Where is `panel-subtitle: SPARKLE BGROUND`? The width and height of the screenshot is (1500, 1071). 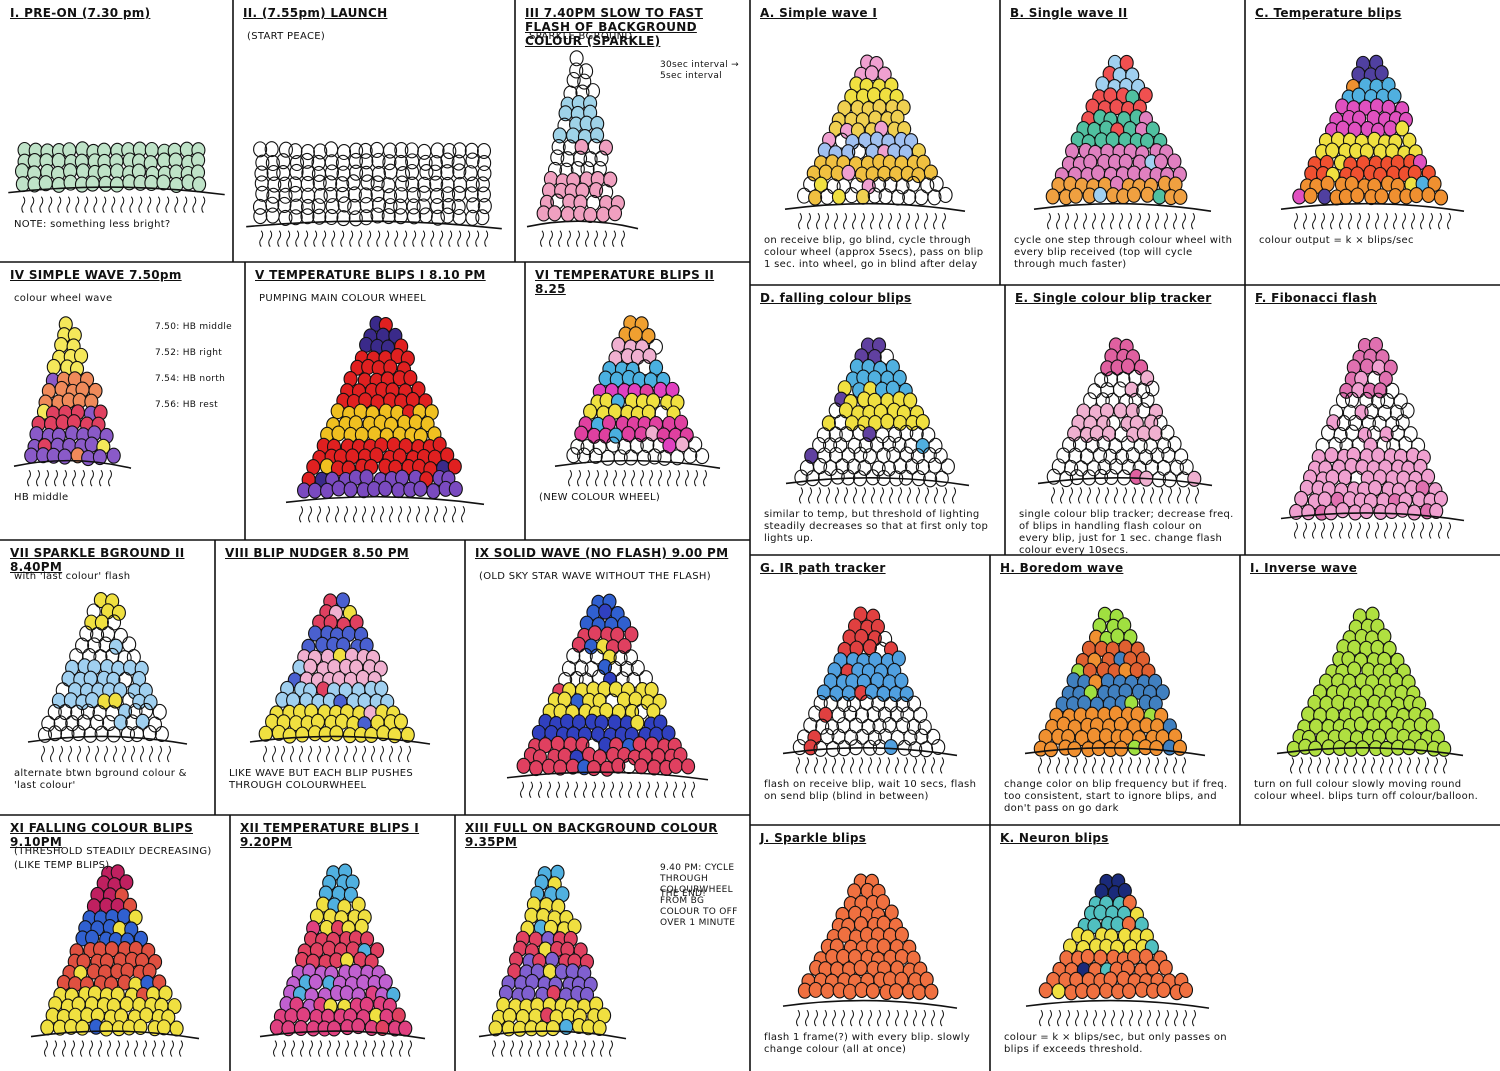 panel-subtitle: SPARKLE BGROUND is located at coordinates (581, 36).